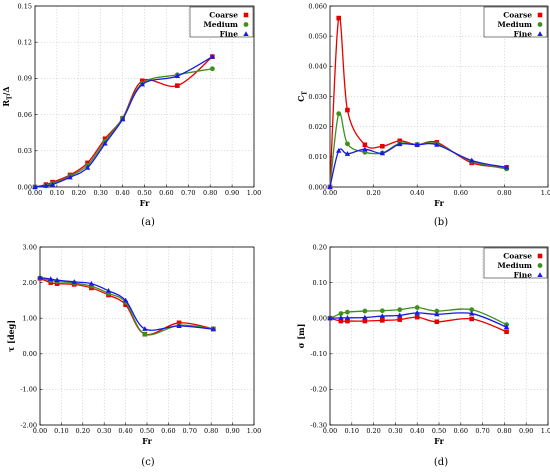 The height and width of the screenshot is (472, 550). What do you see at coordinates (25, 115) in the screenshot?
I see `y-tick-label: 0.06` at bounding box center [25, 115].